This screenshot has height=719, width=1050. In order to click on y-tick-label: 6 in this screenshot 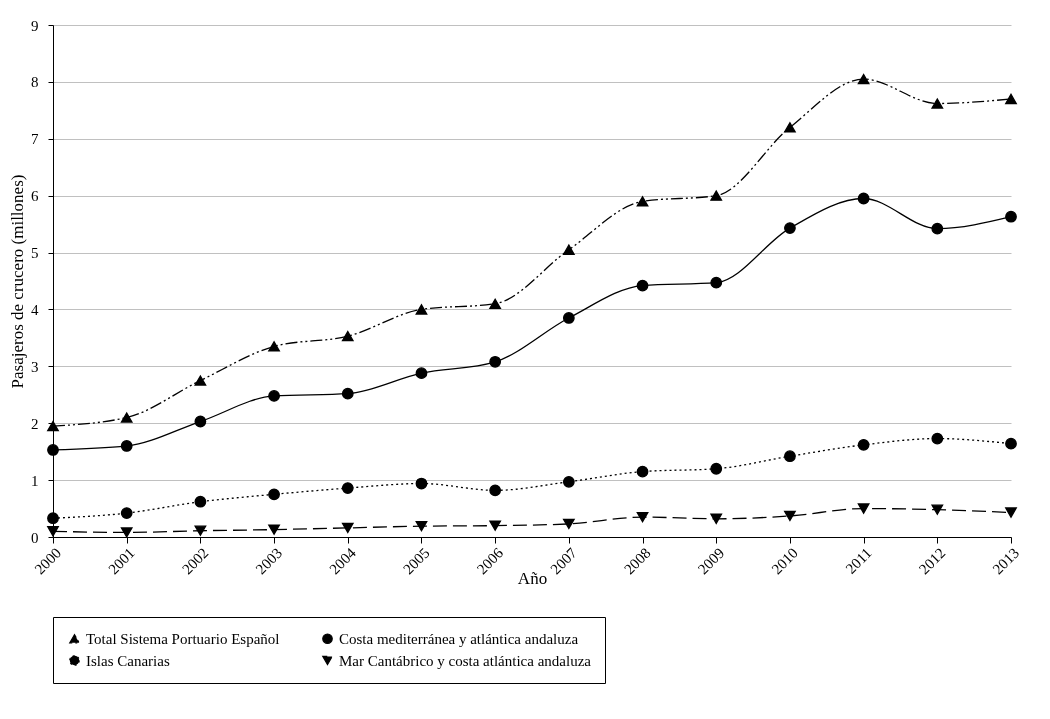, I will do `click(35, 196)`.